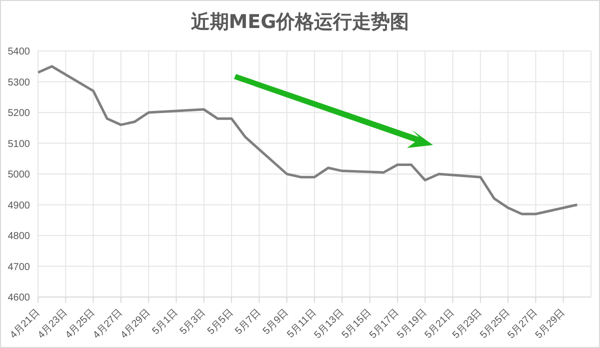 This screenshot has width=600, height=348. What do you see at coordinates (19, 236) in the screenshot?
I see `y-tick-label: 4800` at bounding box center [19, 236].